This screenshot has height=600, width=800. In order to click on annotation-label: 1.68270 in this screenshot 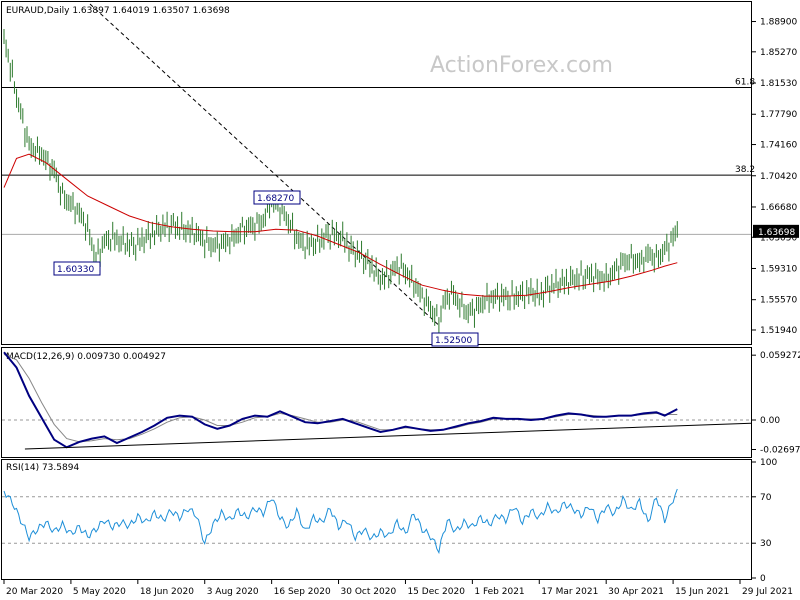, I will do `click(275, 199)`.